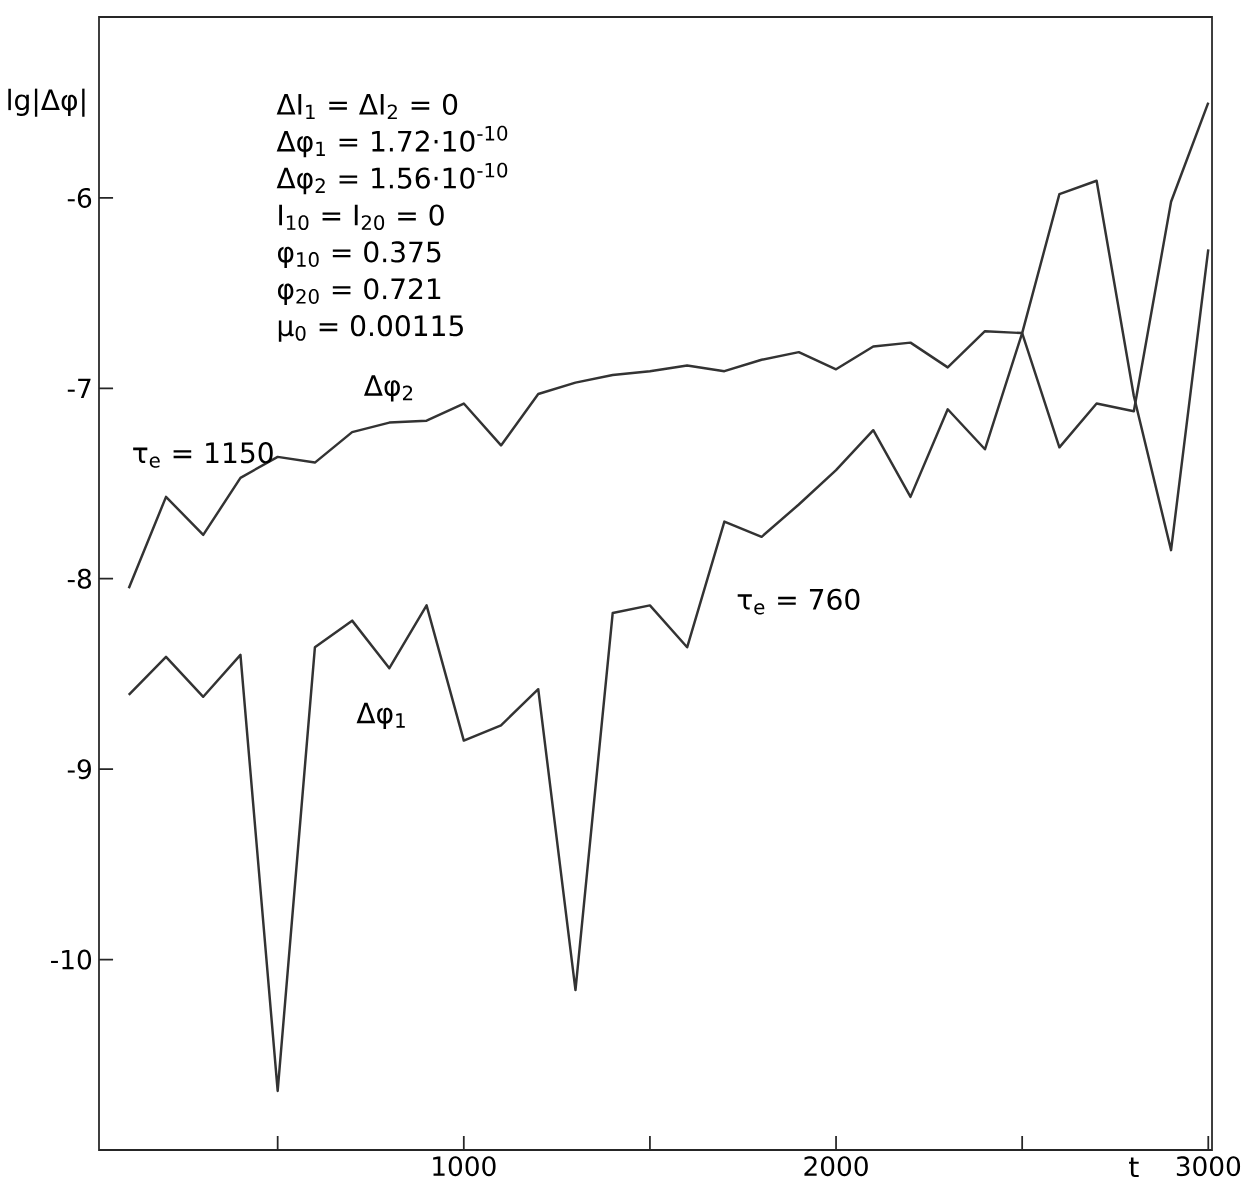 The image size is (1241, 1183). What do you see at coordinates (1134, 1167) in the screenshot?
I see `x-axis-title: t` at bounding box center [1134, 1167].